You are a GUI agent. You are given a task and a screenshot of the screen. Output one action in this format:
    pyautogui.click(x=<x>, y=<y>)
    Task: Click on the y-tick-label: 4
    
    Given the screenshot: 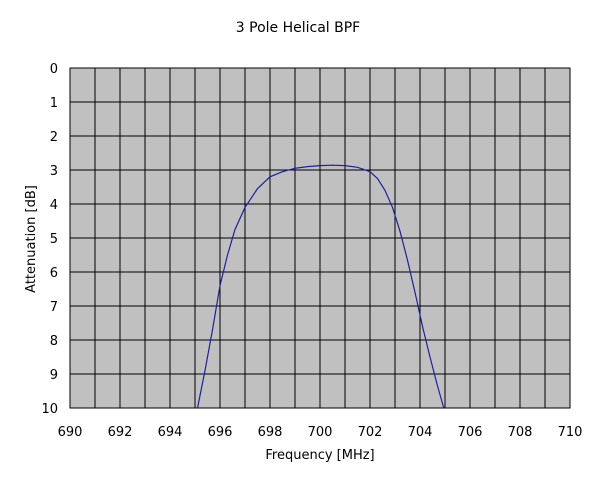 What is the action you would take?
    pyautogui.click(x=54, y=205)
    